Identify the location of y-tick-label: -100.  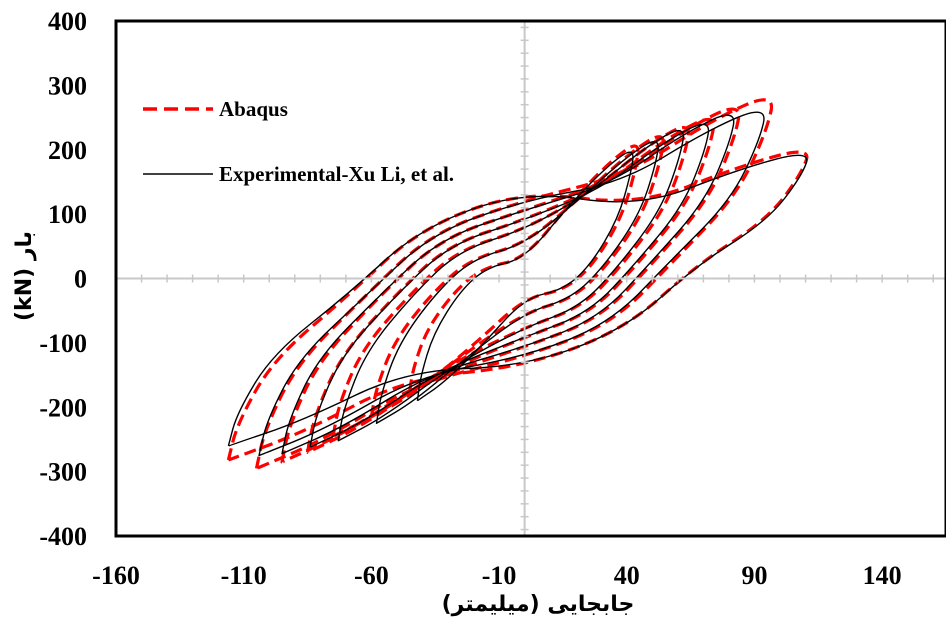
(63, 343).